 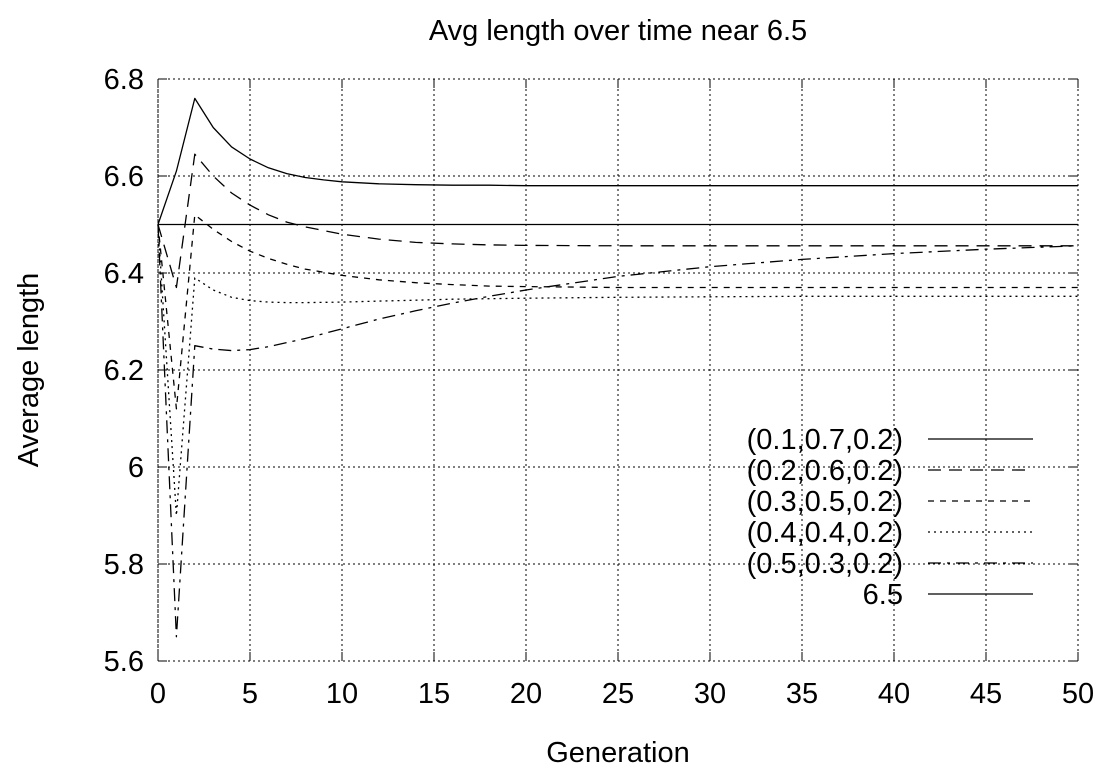 I want to click on x-tick-label: 40, so click(x=894, y=694).